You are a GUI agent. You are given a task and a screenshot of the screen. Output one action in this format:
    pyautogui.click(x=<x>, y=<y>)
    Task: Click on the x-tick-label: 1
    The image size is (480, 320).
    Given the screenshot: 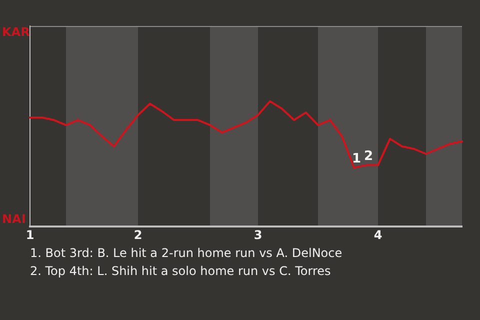 What is the action you would take?
    pyautogui.click(x=30, y=235)
    